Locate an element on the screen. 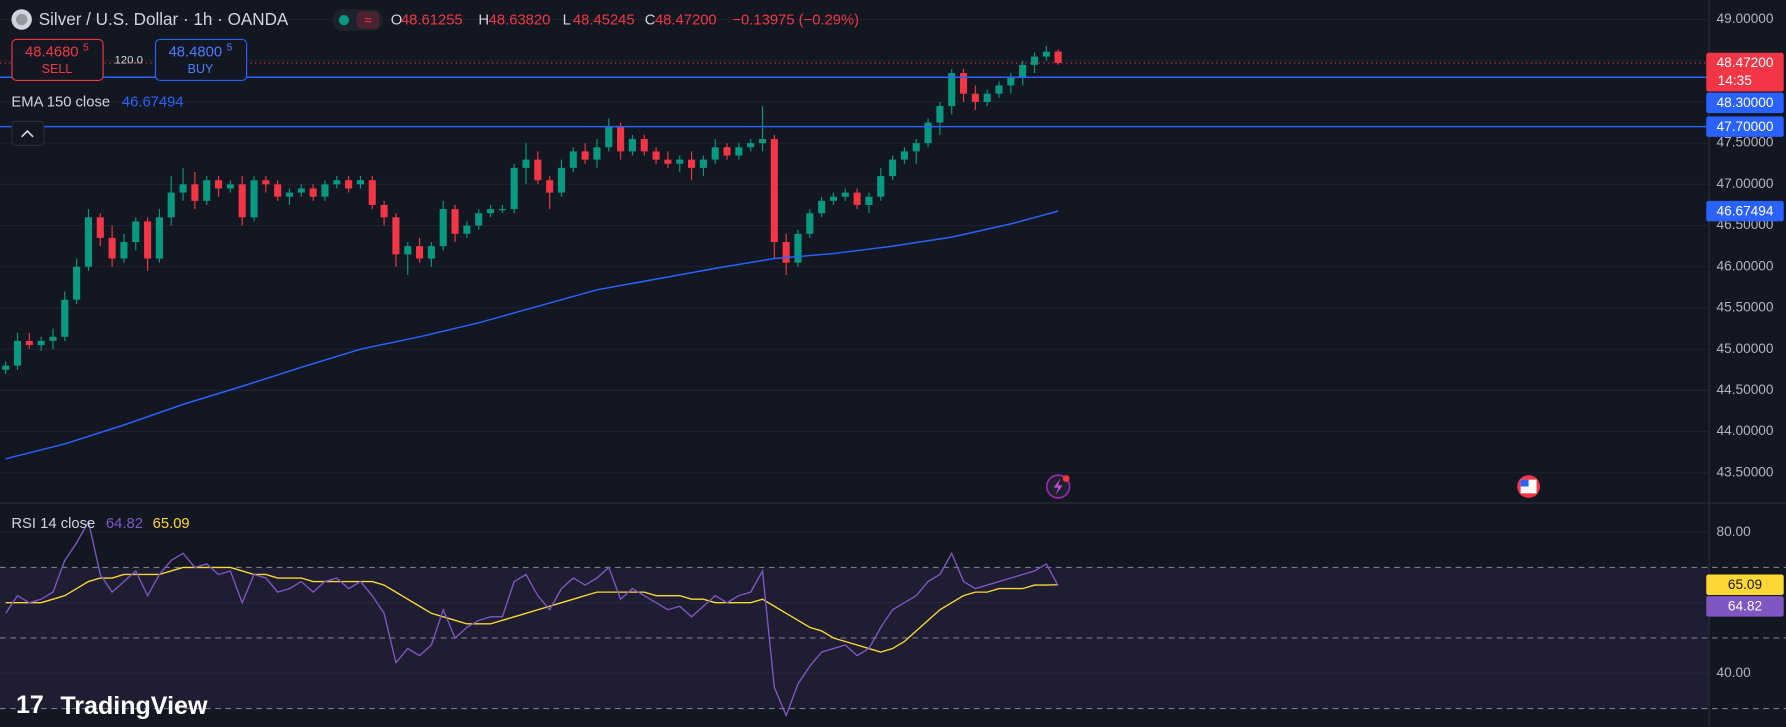 The width and height of the screenshot is (1786, 727). logo-text: TradingView is located at coordinates (134, 706).